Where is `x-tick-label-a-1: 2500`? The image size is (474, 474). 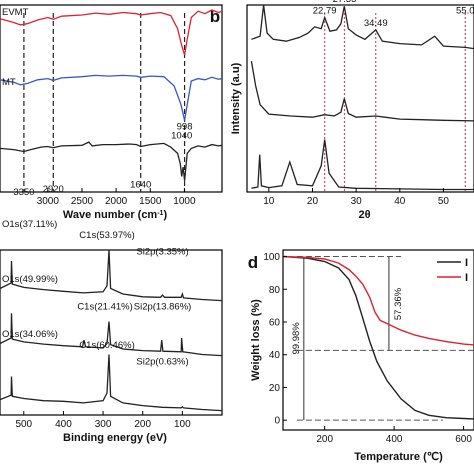 x-tick-label-a-1: 2500 is located at coordinates (82, 201).